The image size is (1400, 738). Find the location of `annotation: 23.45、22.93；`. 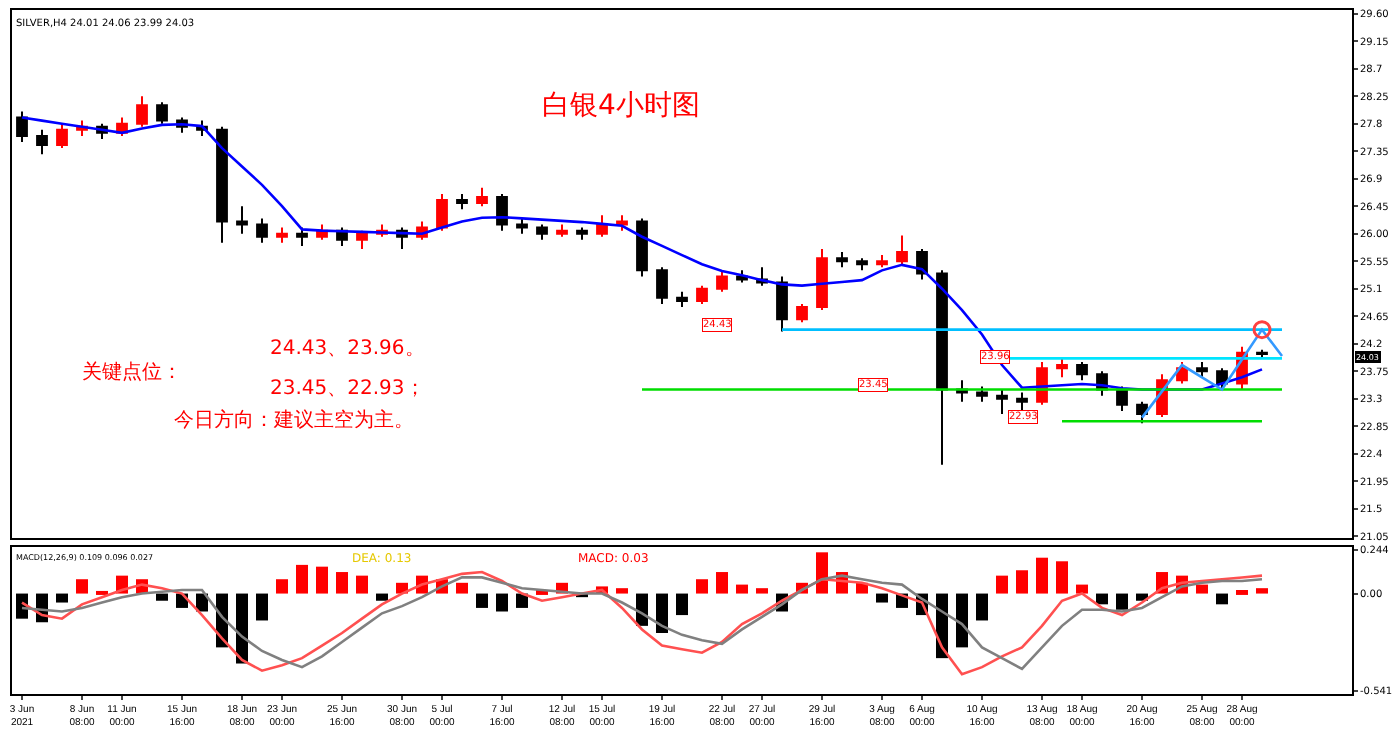

annotation: 23.45、22.93； is located at coordinates (347, 389).